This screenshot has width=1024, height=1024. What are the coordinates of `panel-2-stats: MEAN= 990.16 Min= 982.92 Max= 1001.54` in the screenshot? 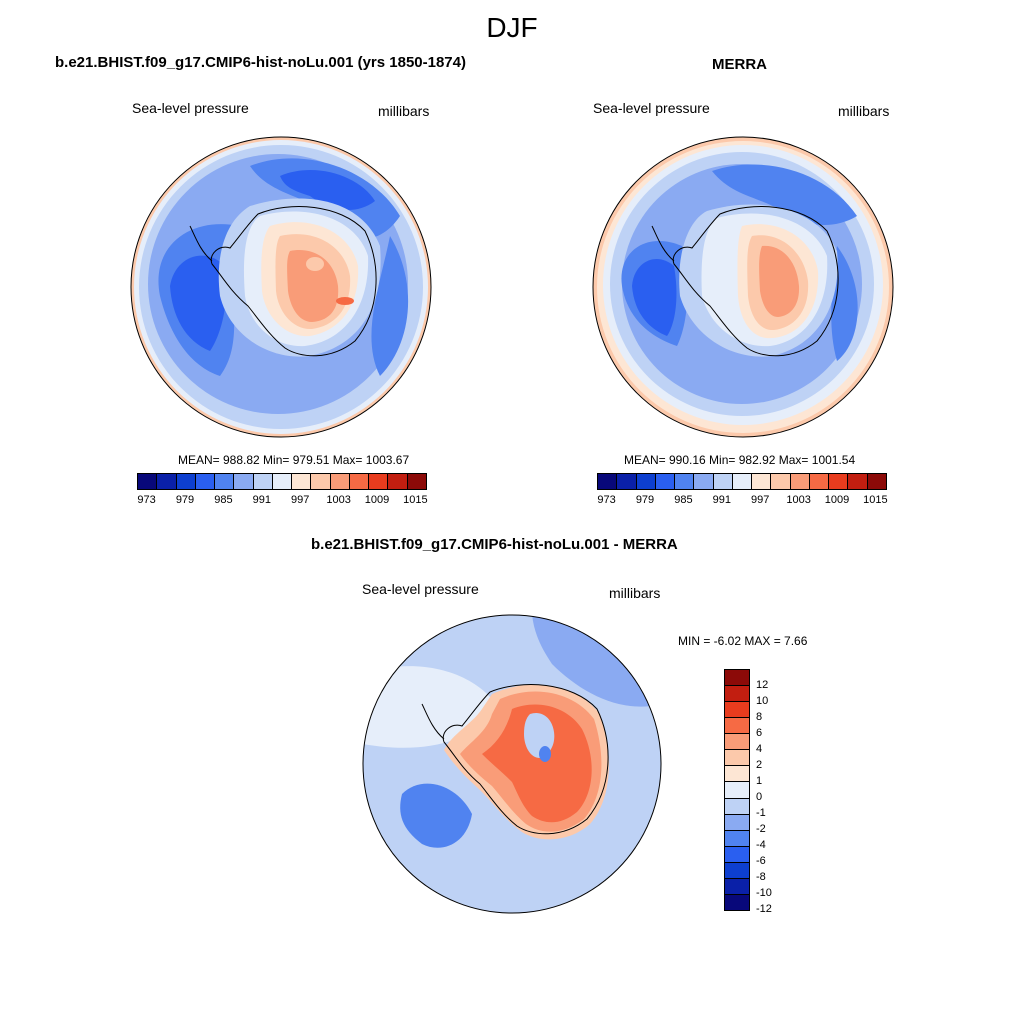 It's located at (740, 460).